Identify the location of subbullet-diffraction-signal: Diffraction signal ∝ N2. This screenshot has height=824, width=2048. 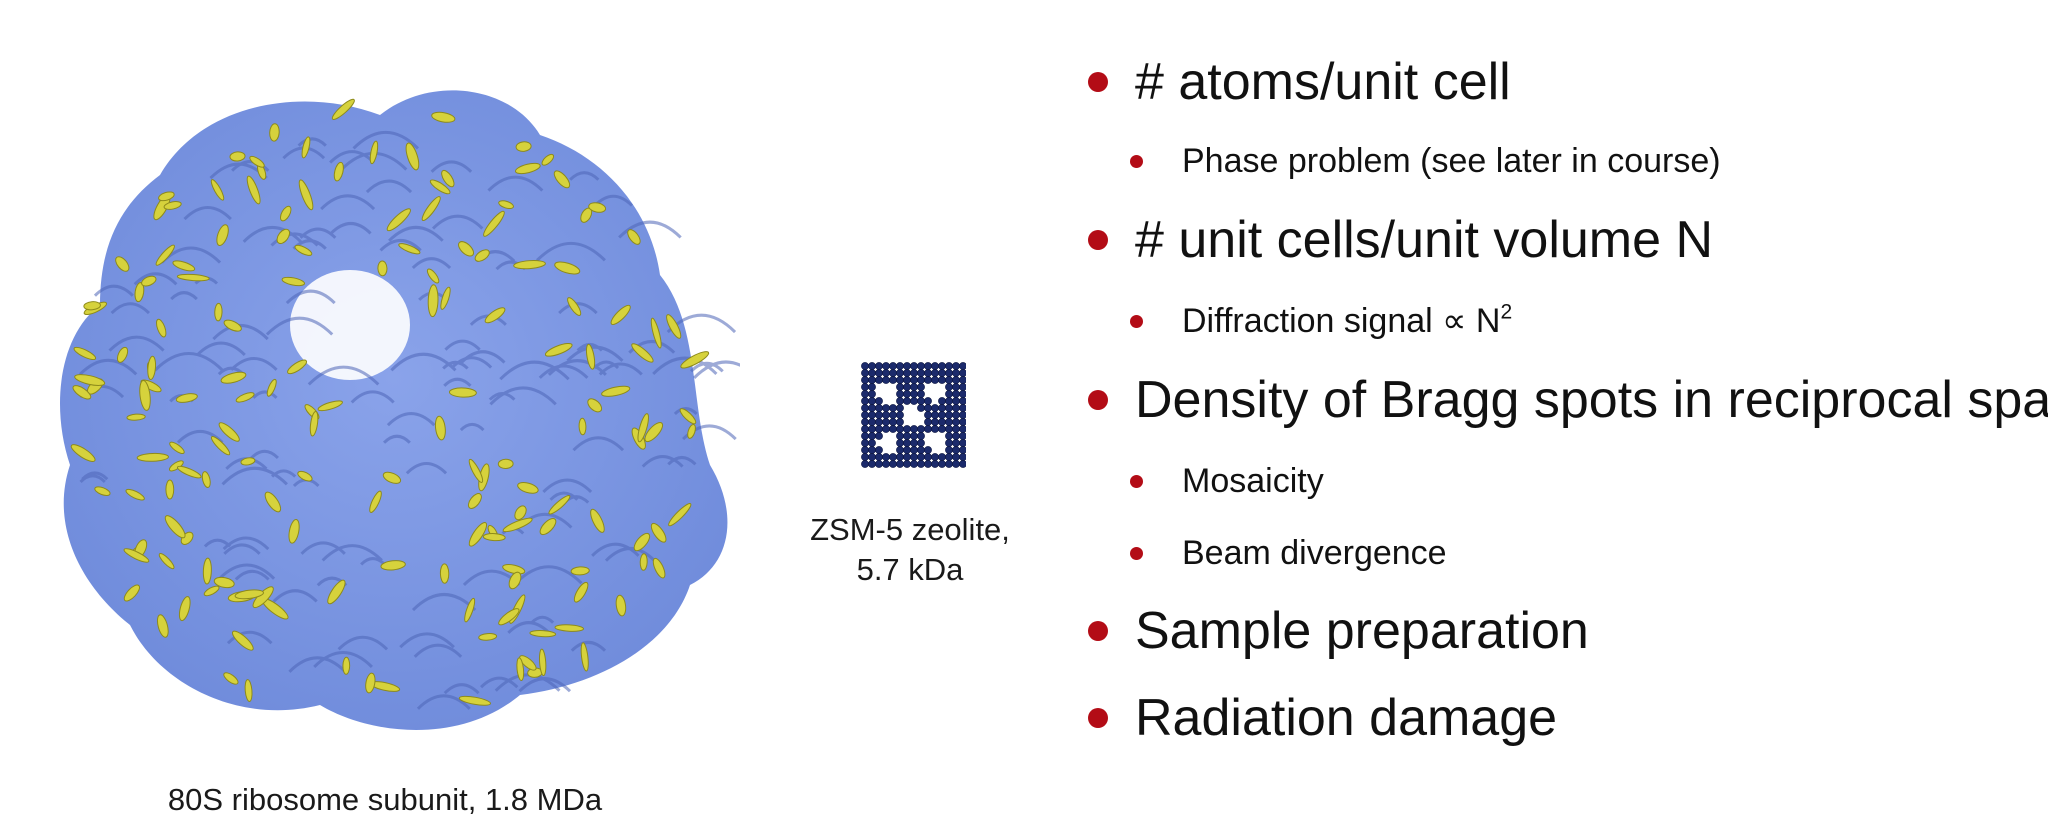
(1321, 321).